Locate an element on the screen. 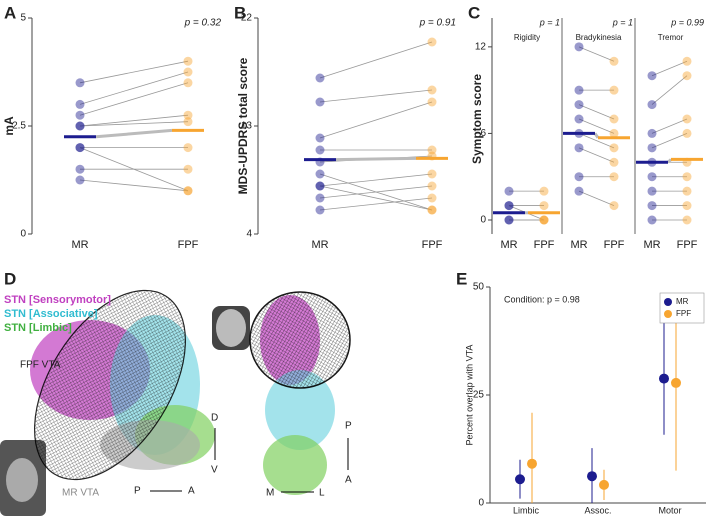 The height and width of the screenshot is (521, 709). x-tick-label: Limbic is located at coordinates (526, 510).